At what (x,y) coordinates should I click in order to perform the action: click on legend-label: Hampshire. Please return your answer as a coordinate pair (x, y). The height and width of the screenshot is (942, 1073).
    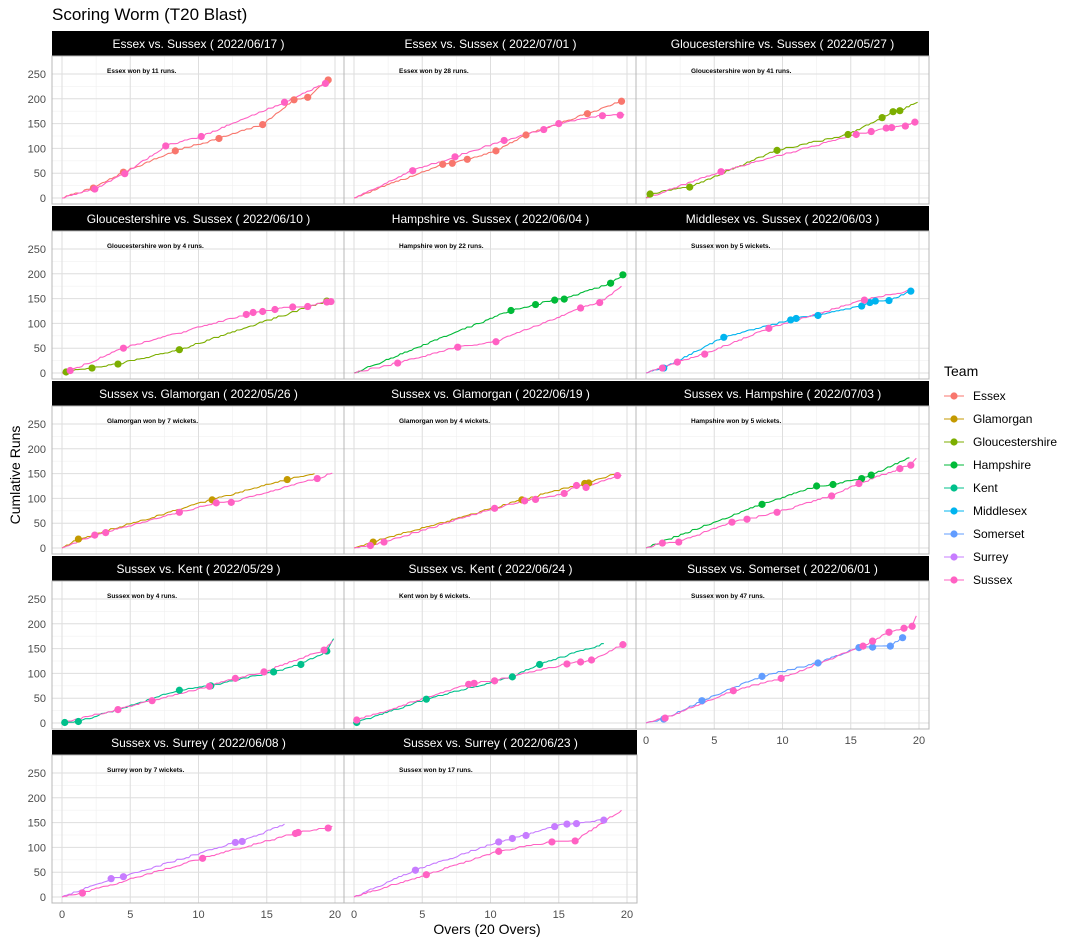
    Looking at the image, I should click on (1002, 465).